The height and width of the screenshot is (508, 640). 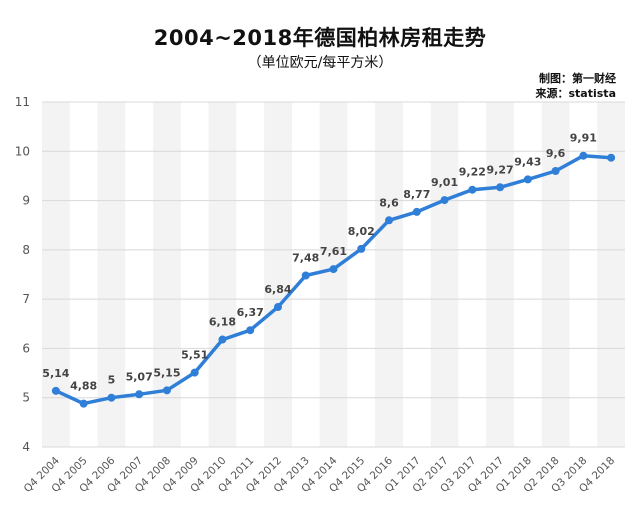 I want to click on chart-subtitle: （单位欧元/每平方米）, so click(x=320, y=63).